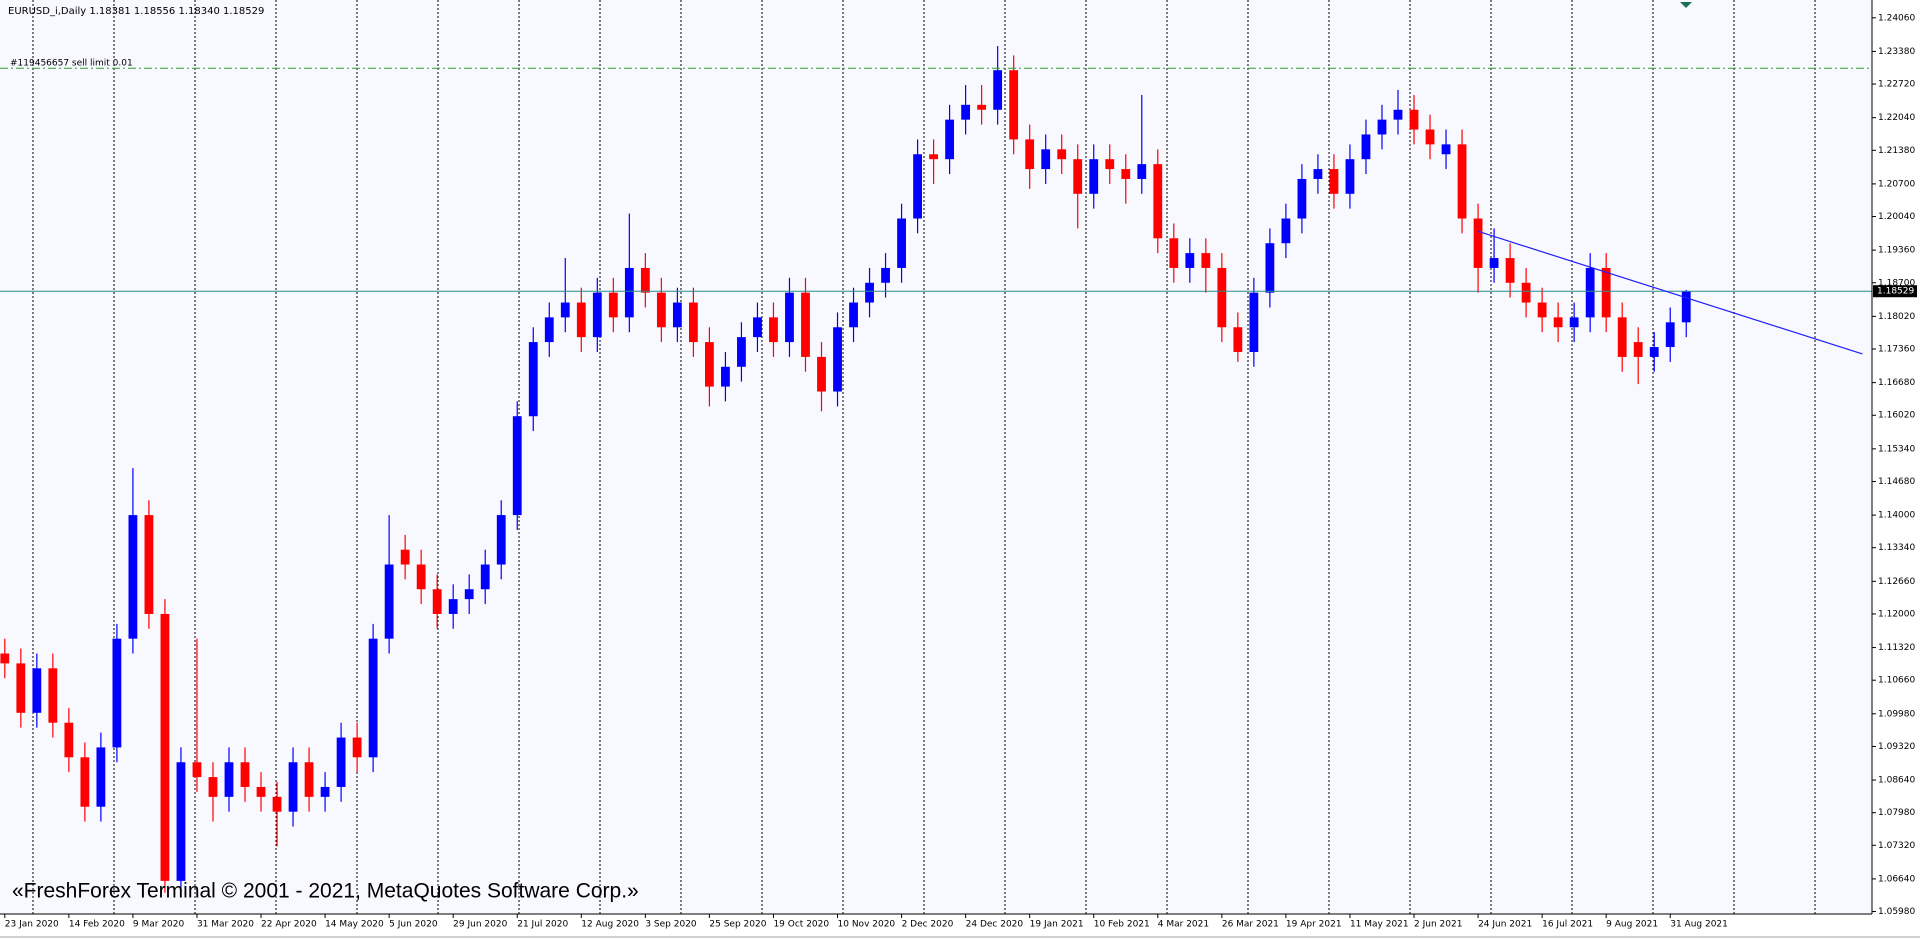  Describe the element at coordinates (1896, 846) in the screenshot. I see `y-tick-label: 1.07320` at that location.